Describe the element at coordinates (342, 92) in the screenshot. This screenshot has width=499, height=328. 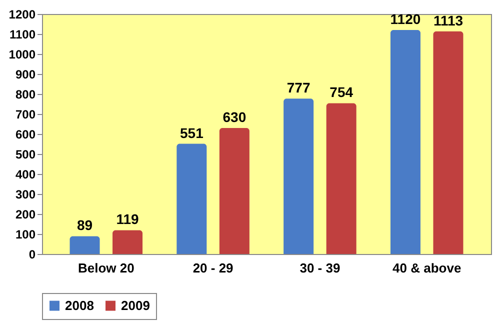
I see `data-label: 754` at that location.